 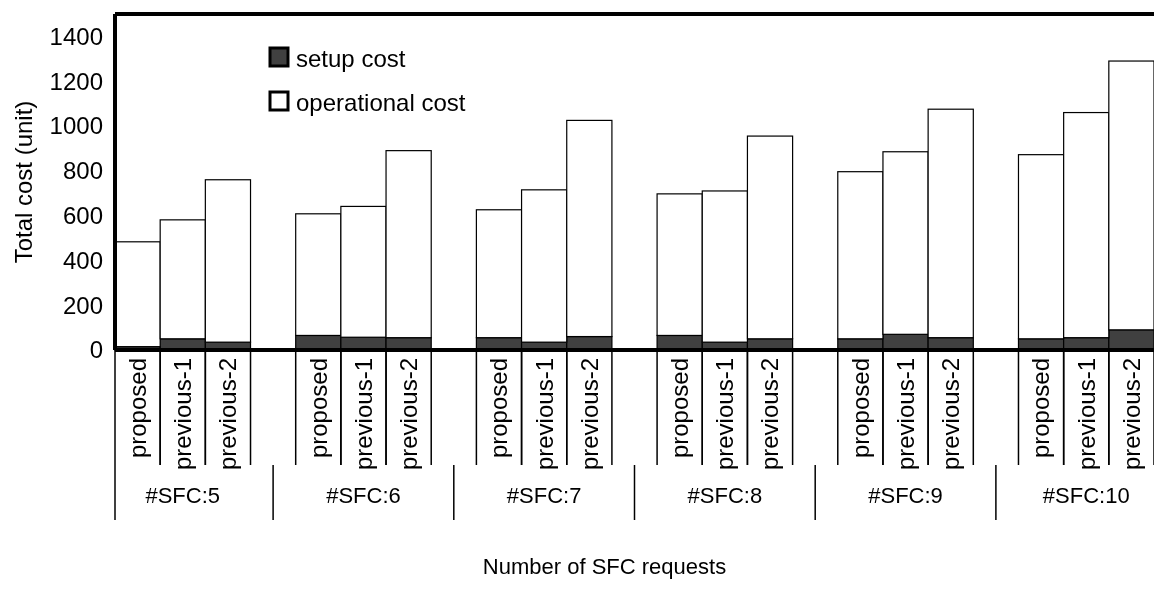 What do you see at coordinates (604, 566) in the screenshot?
I see `x-axis-title: Number of SFC requests` at bounding box center [604, 566].